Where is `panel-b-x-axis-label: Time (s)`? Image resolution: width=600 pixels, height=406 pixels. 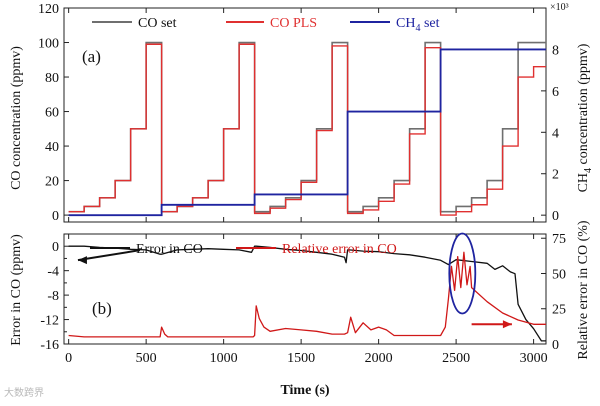
panel-b-x-axis-label: Time (s) is located at coordinates (304, 390).